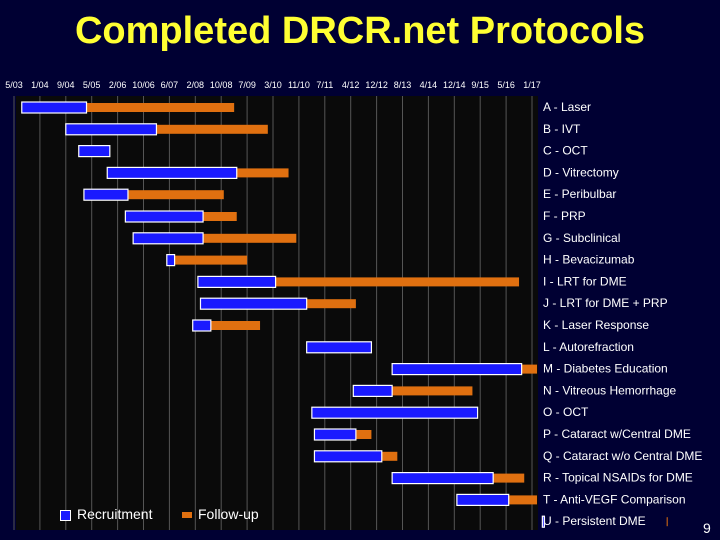 This screenshot has width=720, height=540. What do you see at coordinates (228, 514) in the screenshot?
I see `legend-follow-up-label: Follow-up` at bounding box center [228, 514].